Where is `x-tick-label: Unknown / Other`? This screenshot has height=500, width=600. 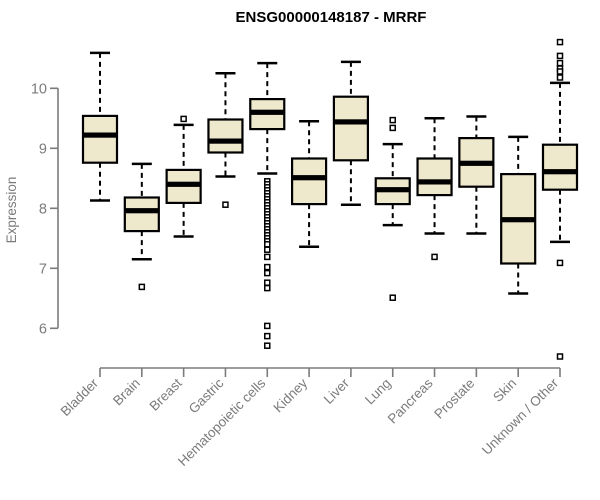 x-tick-label: Unknown / Other is located at coordinates (520, 416).